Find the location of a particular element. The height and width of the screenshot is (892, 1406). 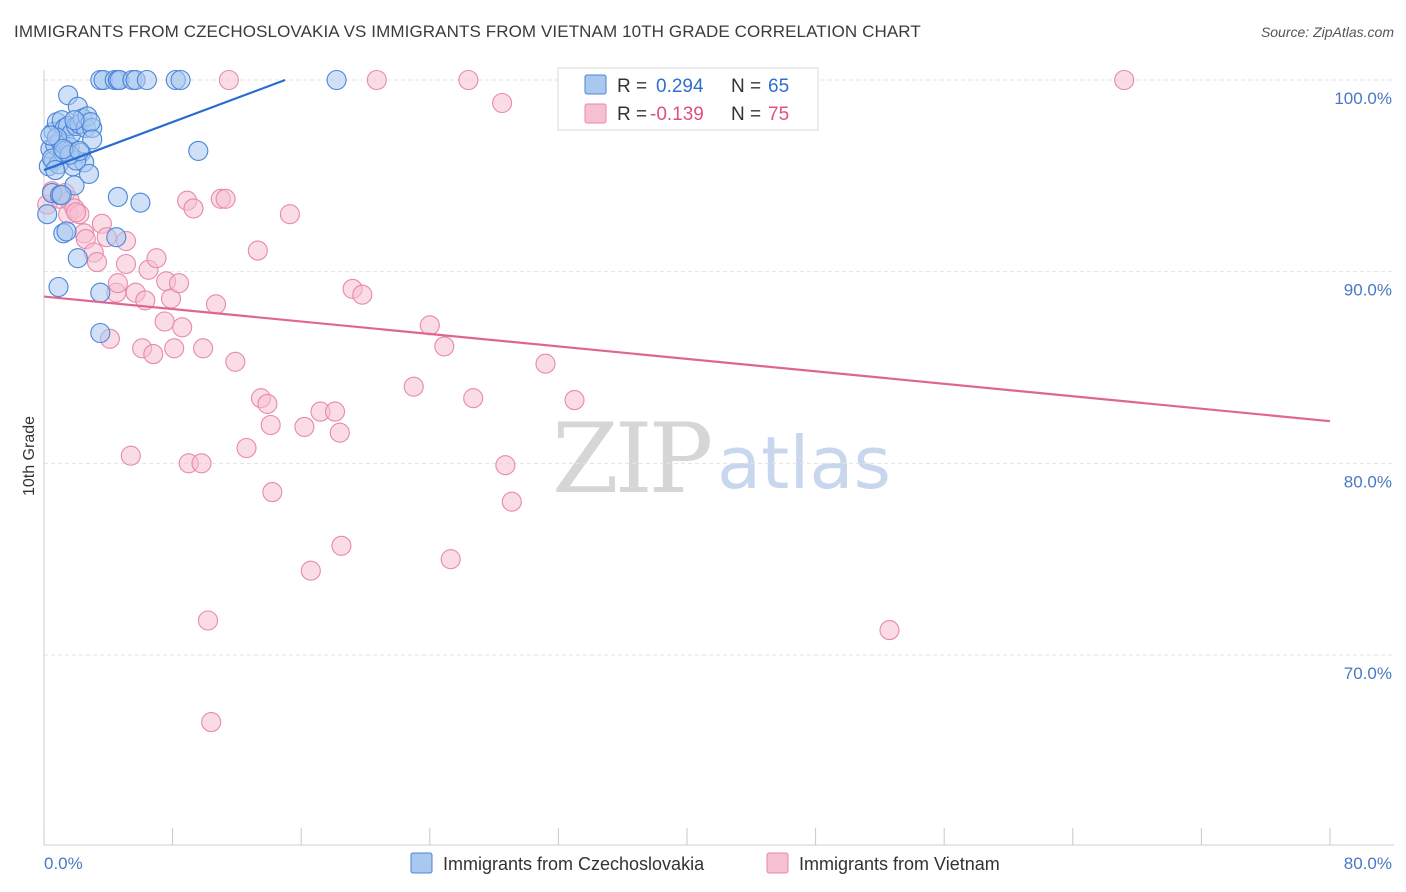

trend-line-czechoslovakia is located at coordinates (164, 125).